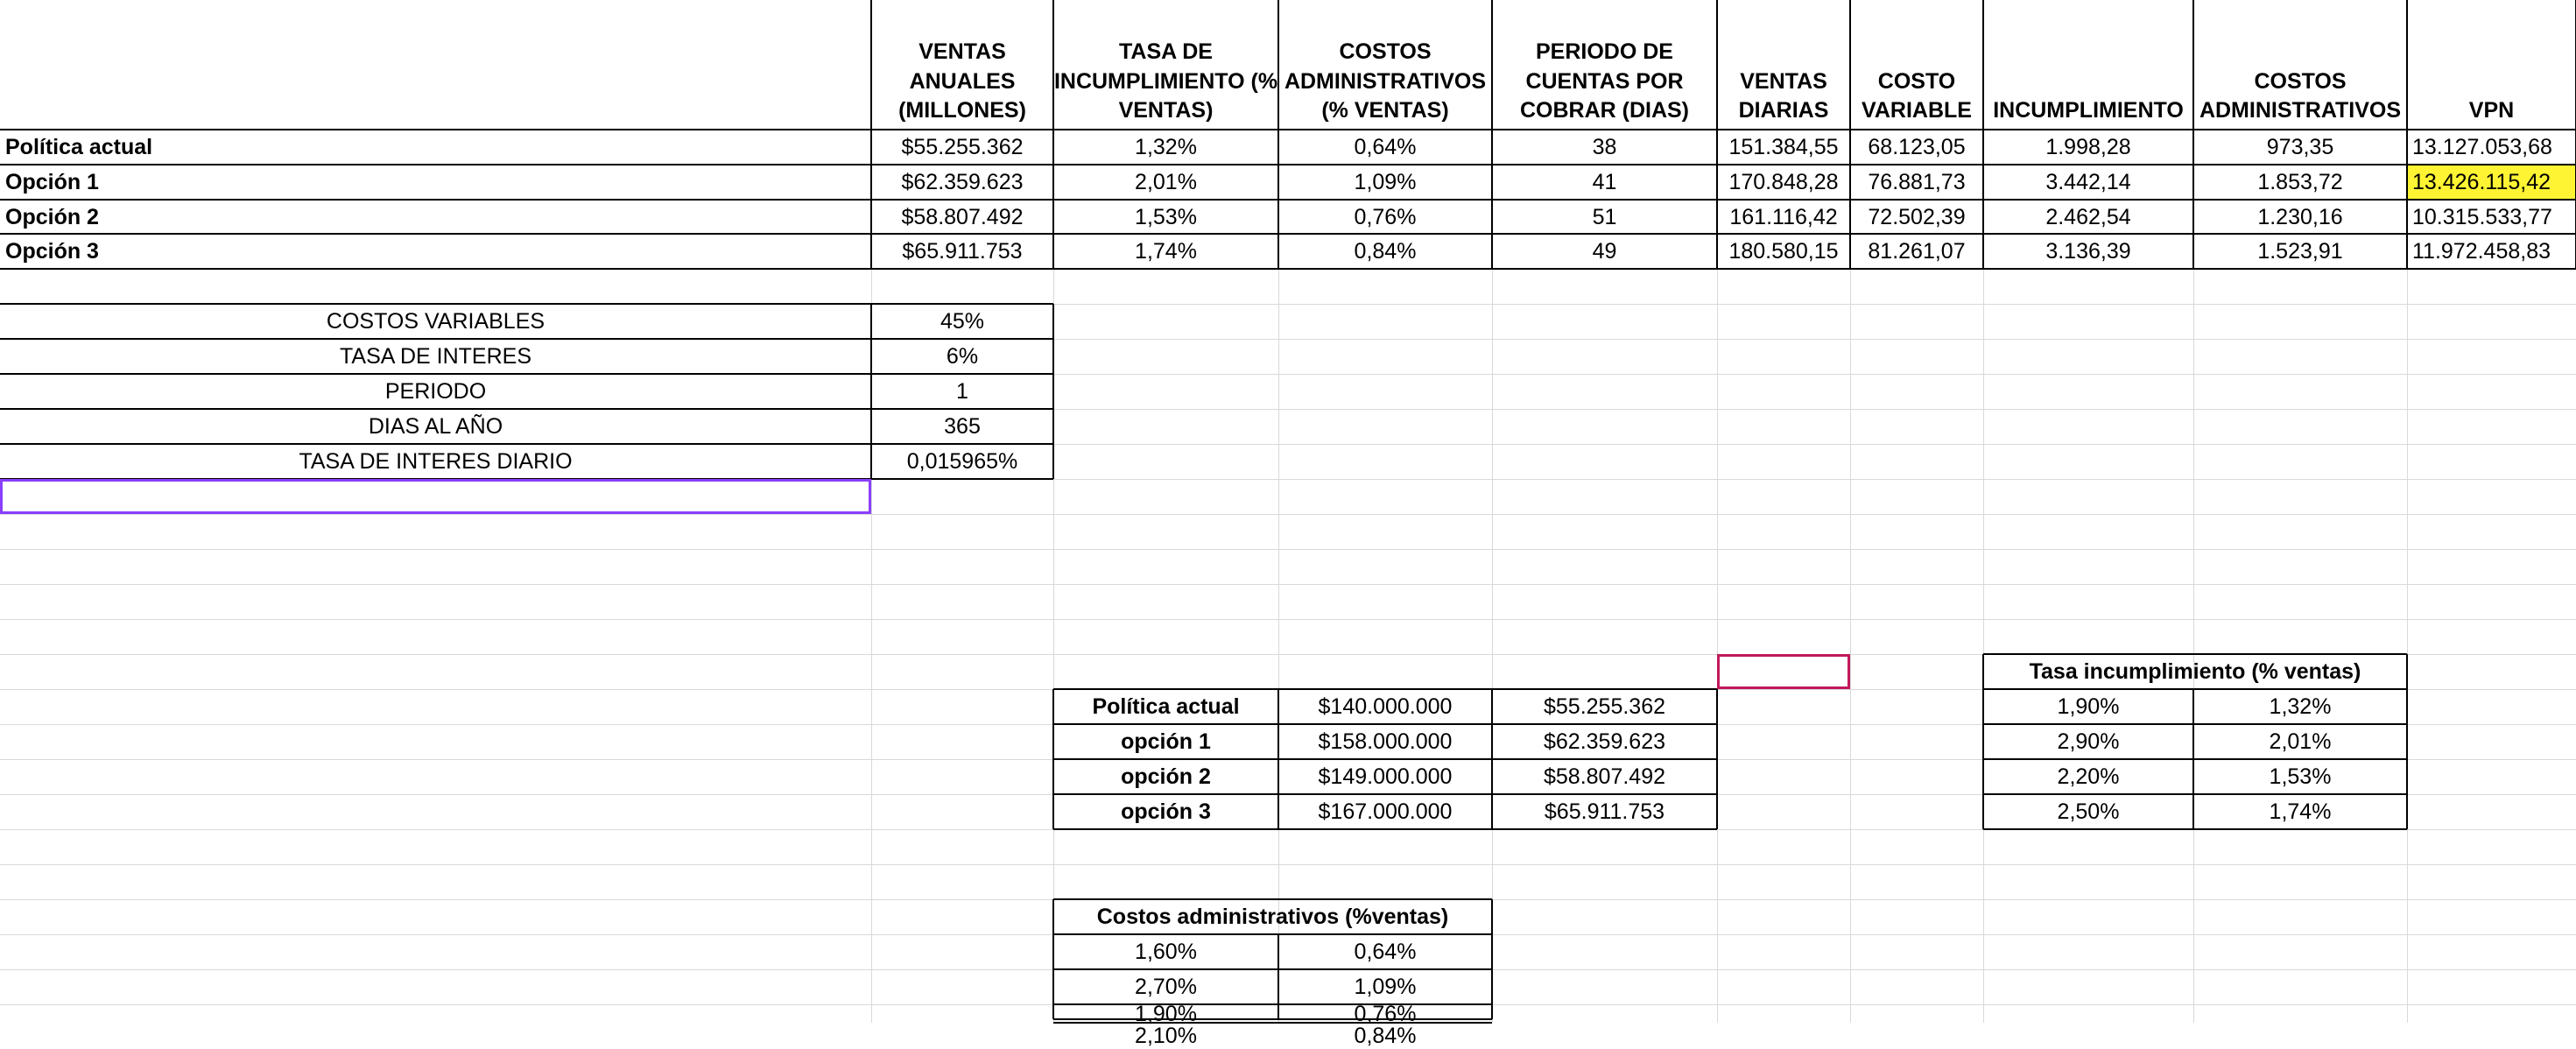  Describe the element at coordinates (1385, 1014) in the screenshot. I see `admin-rate-adjusted: 0,76%` at that location.